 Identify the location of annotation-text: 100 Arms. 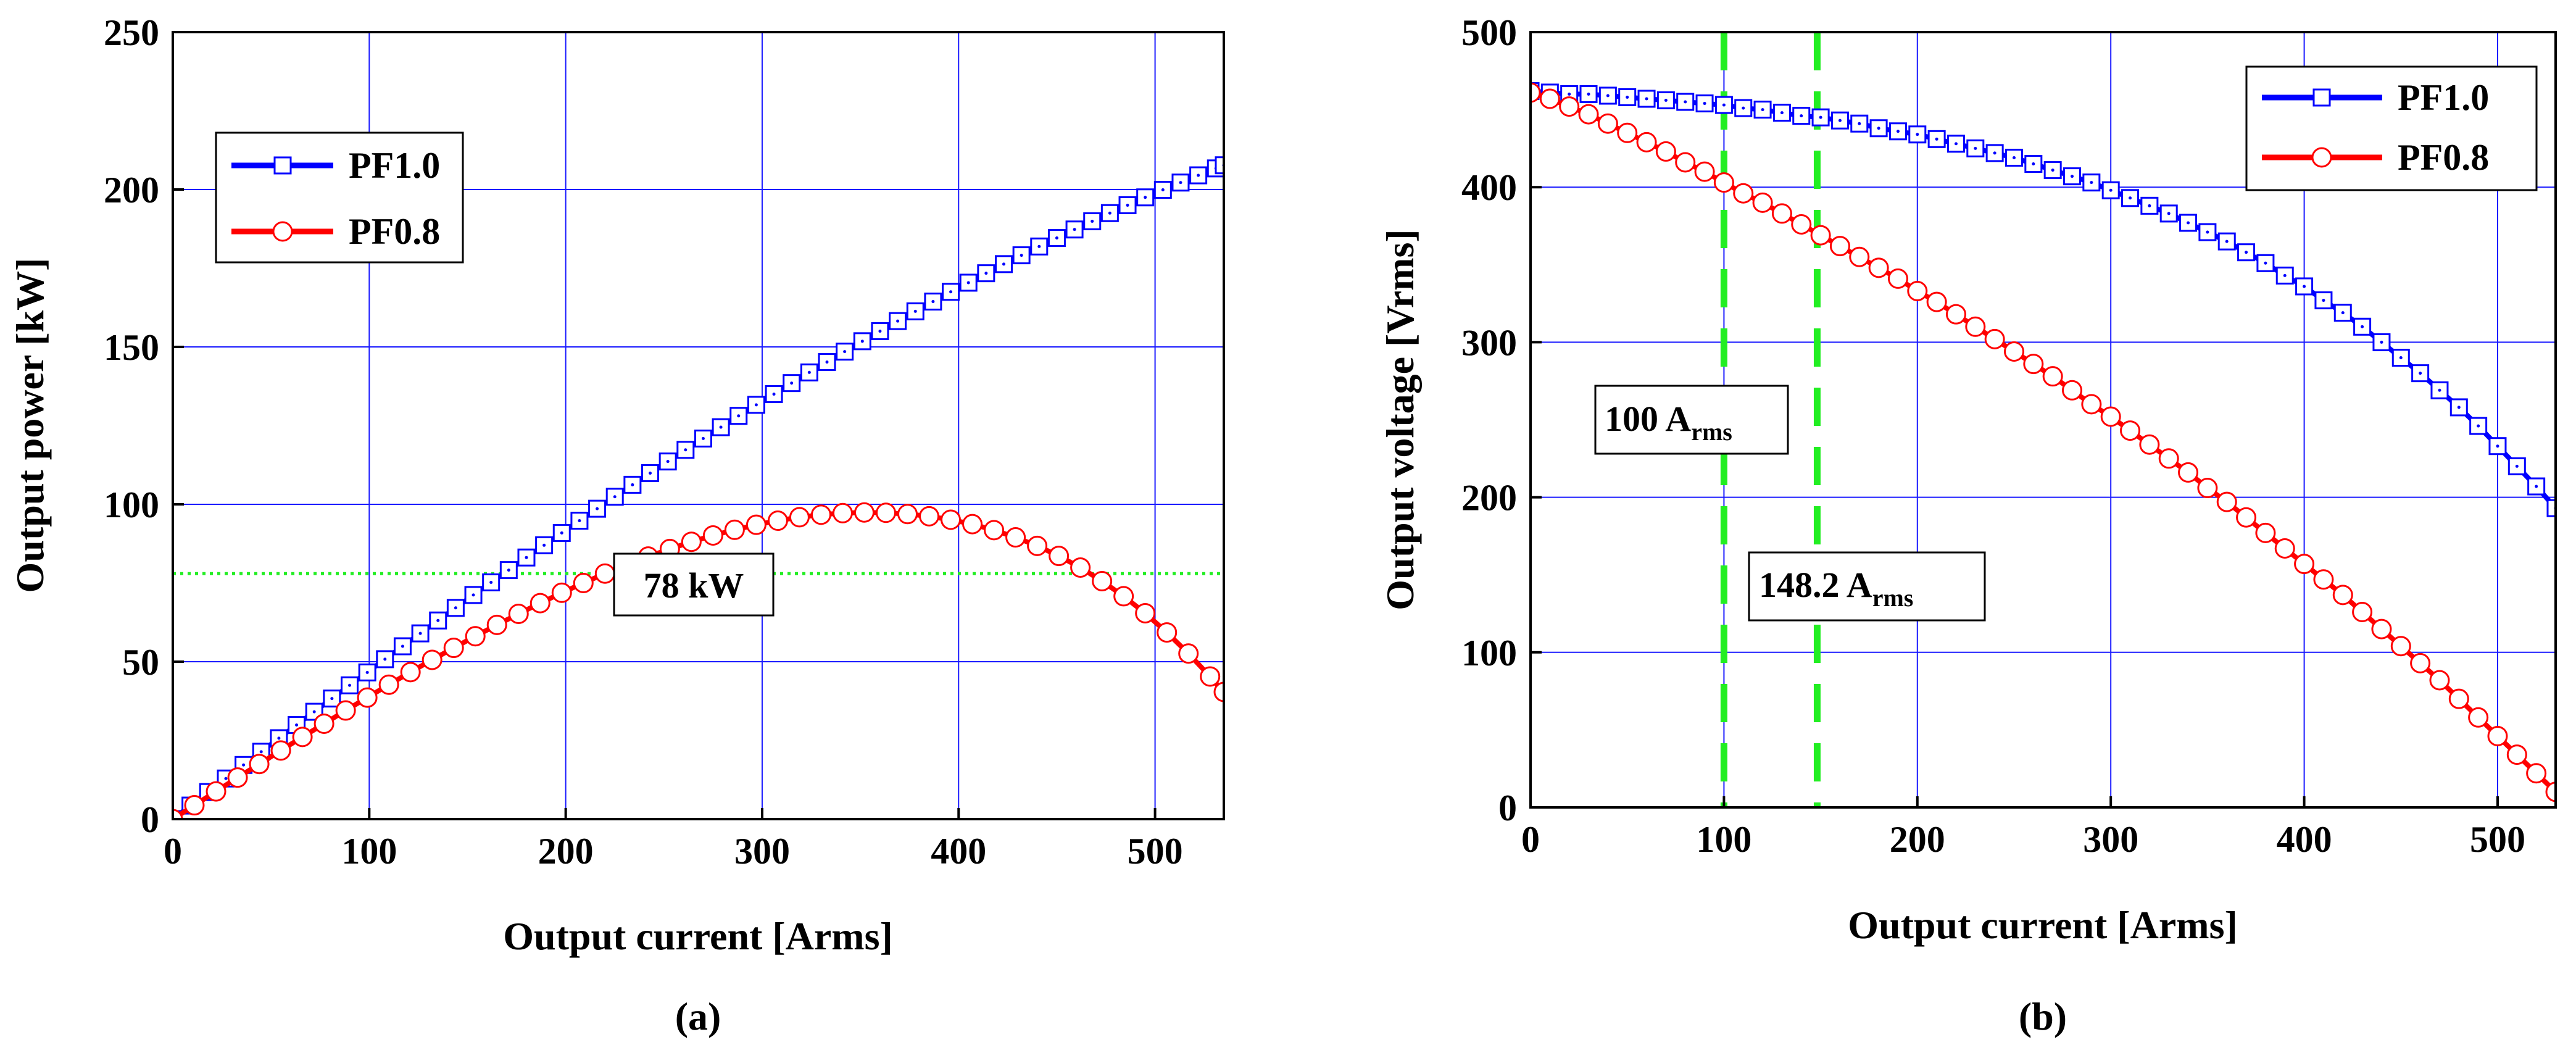
(1669, 422).